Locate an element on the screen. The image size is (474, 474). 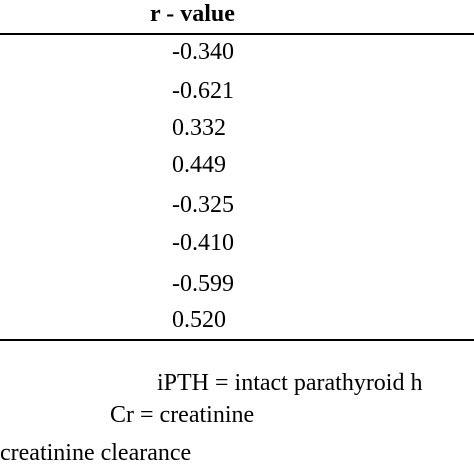
table-cell: -0.599 is located at coordinates (203, 284).